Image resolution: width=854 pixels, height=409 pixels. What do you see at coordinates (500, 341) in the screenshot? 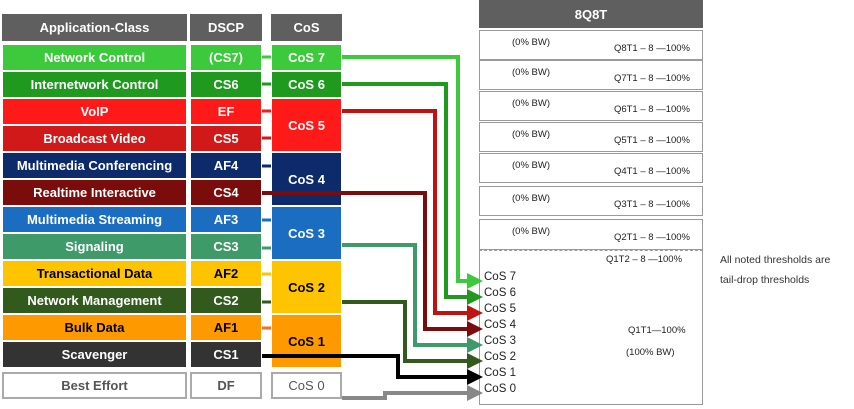
I see `q1-cos-label: CoS 3` at bounding box center [500, 341].